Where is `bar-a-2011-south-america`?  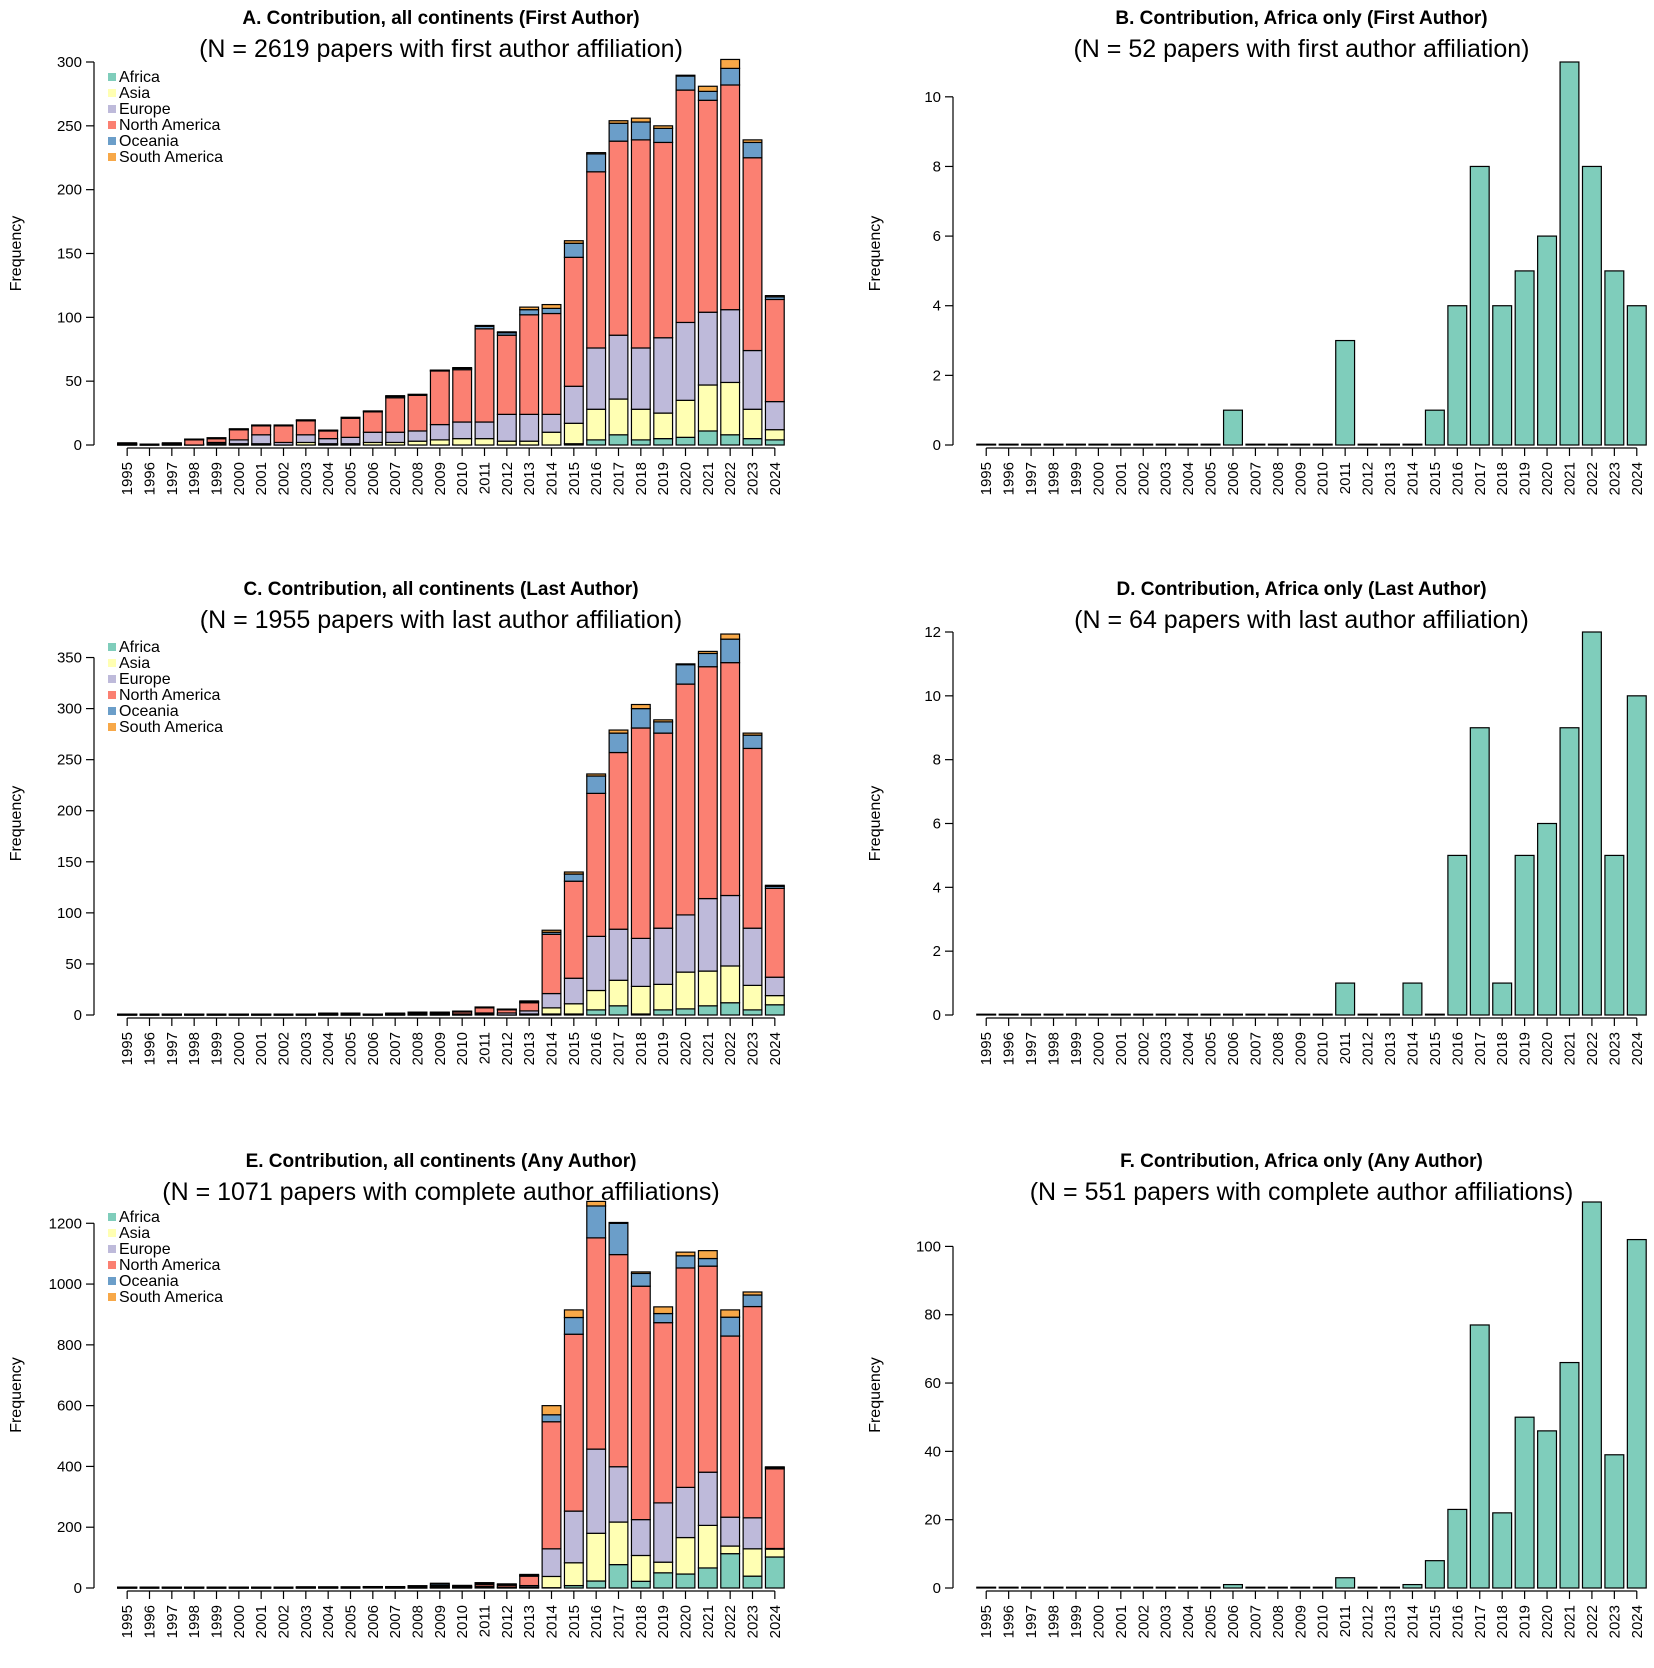 bar-a-2011-south-america is located at coordinates (484, 325).